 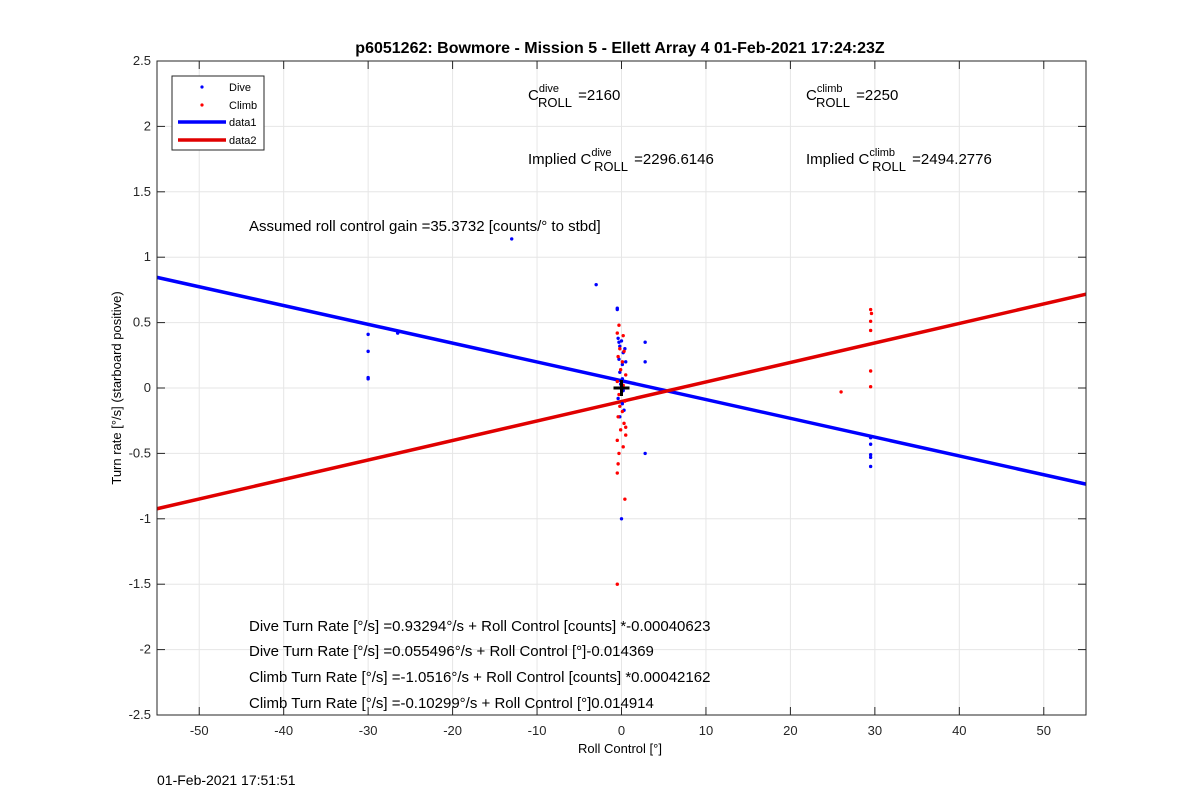 I want to click on legend: Dive Climb data1 data2, so click(x=218, y=113).